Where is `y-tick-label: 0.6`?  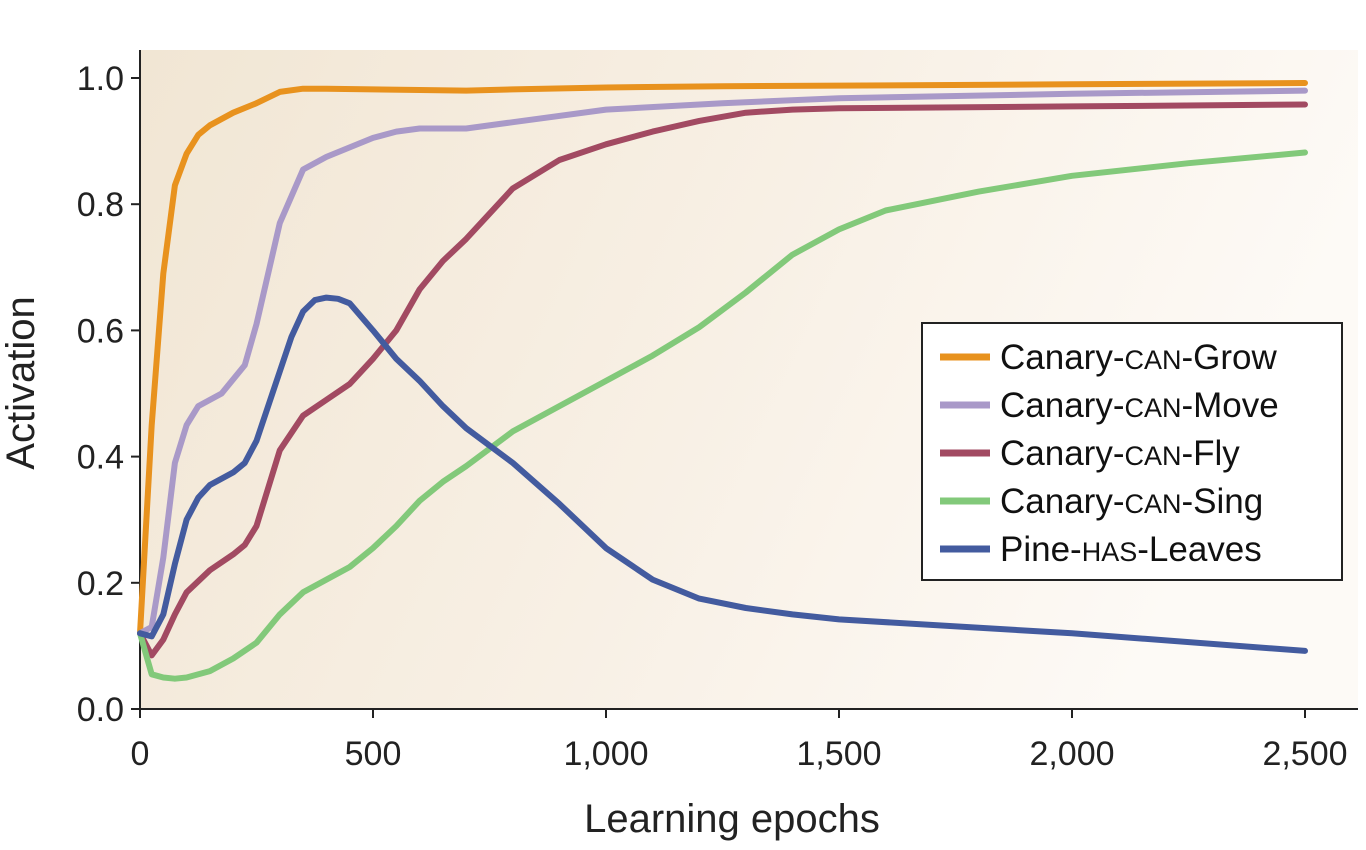
y-tick-label: 0.6 is located at coordinates (100, 331).